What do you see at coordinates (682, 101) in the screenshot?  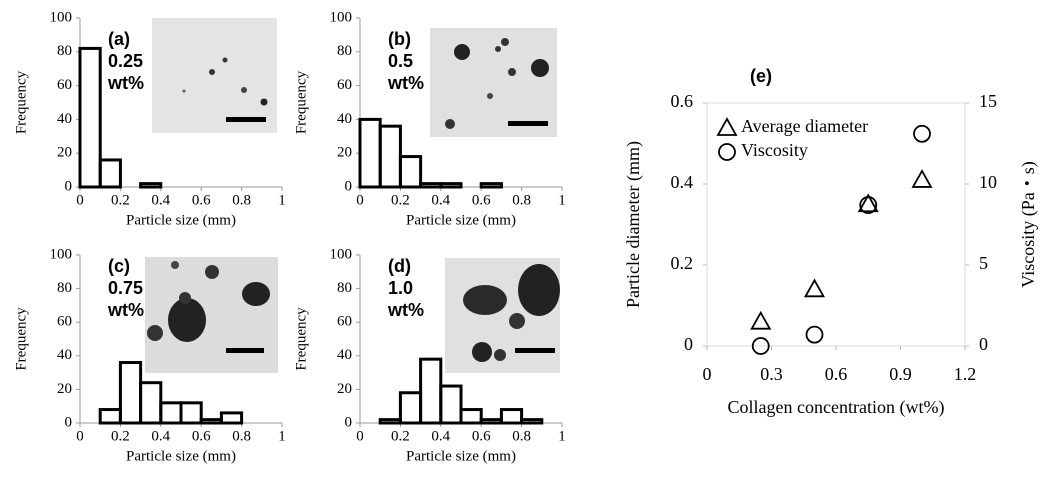 I see `y-tick-label: 0.6` at bounding box center [682, 101].